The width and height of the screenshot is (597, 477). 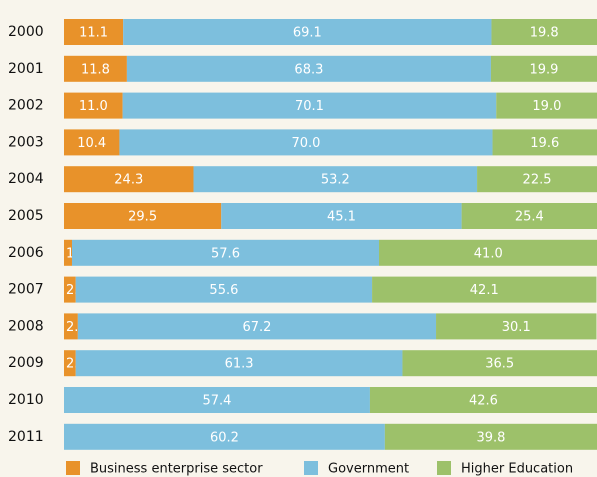 I want to click on y-tick-label: 2007, so click(x=26, y=290).